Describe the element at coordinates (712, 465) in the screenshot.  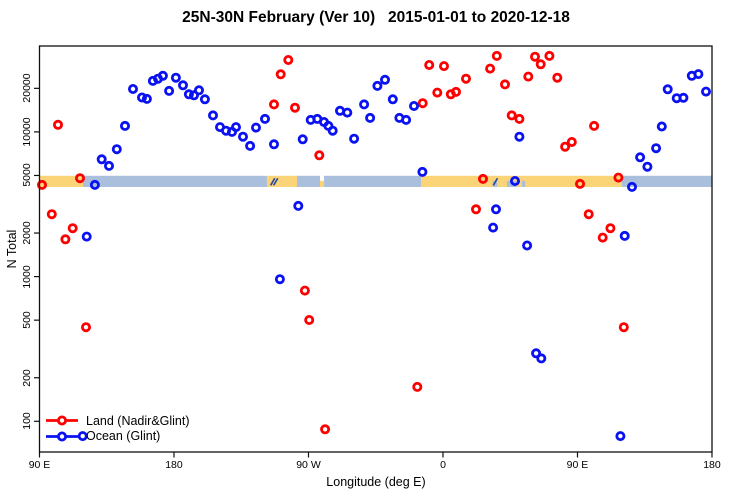
I see `x-tick-label: 180` at that location.